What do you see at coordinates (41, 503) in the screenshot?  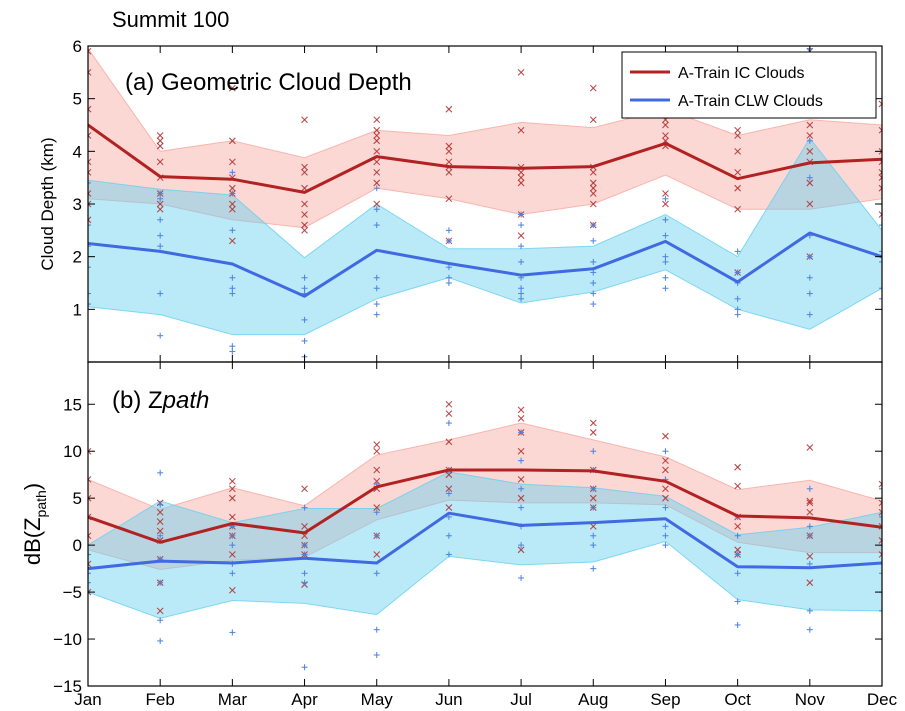 I see `panel-b-y-label-sub: path` at bounding box center [41, 503].